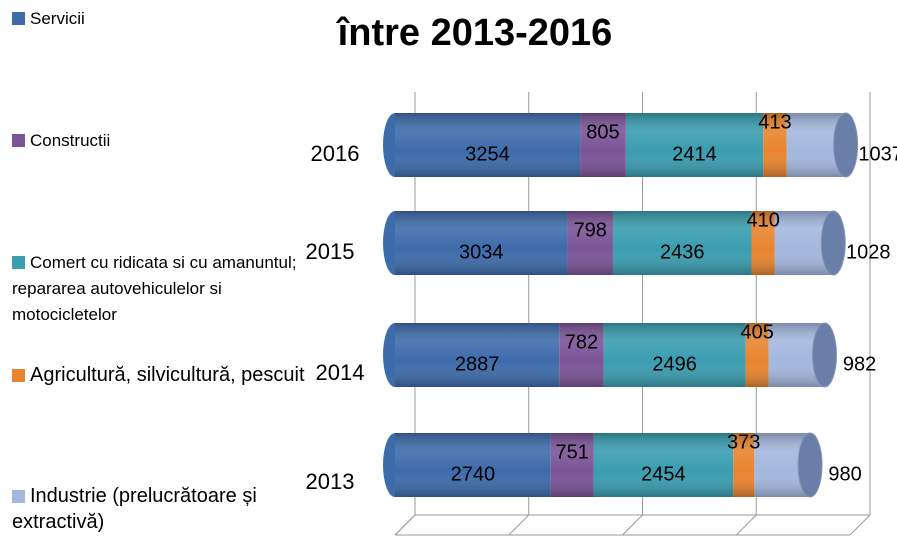 This screenshot has width=897, height=544. I want to click on legend-item: Servicii, so click(162, 19).